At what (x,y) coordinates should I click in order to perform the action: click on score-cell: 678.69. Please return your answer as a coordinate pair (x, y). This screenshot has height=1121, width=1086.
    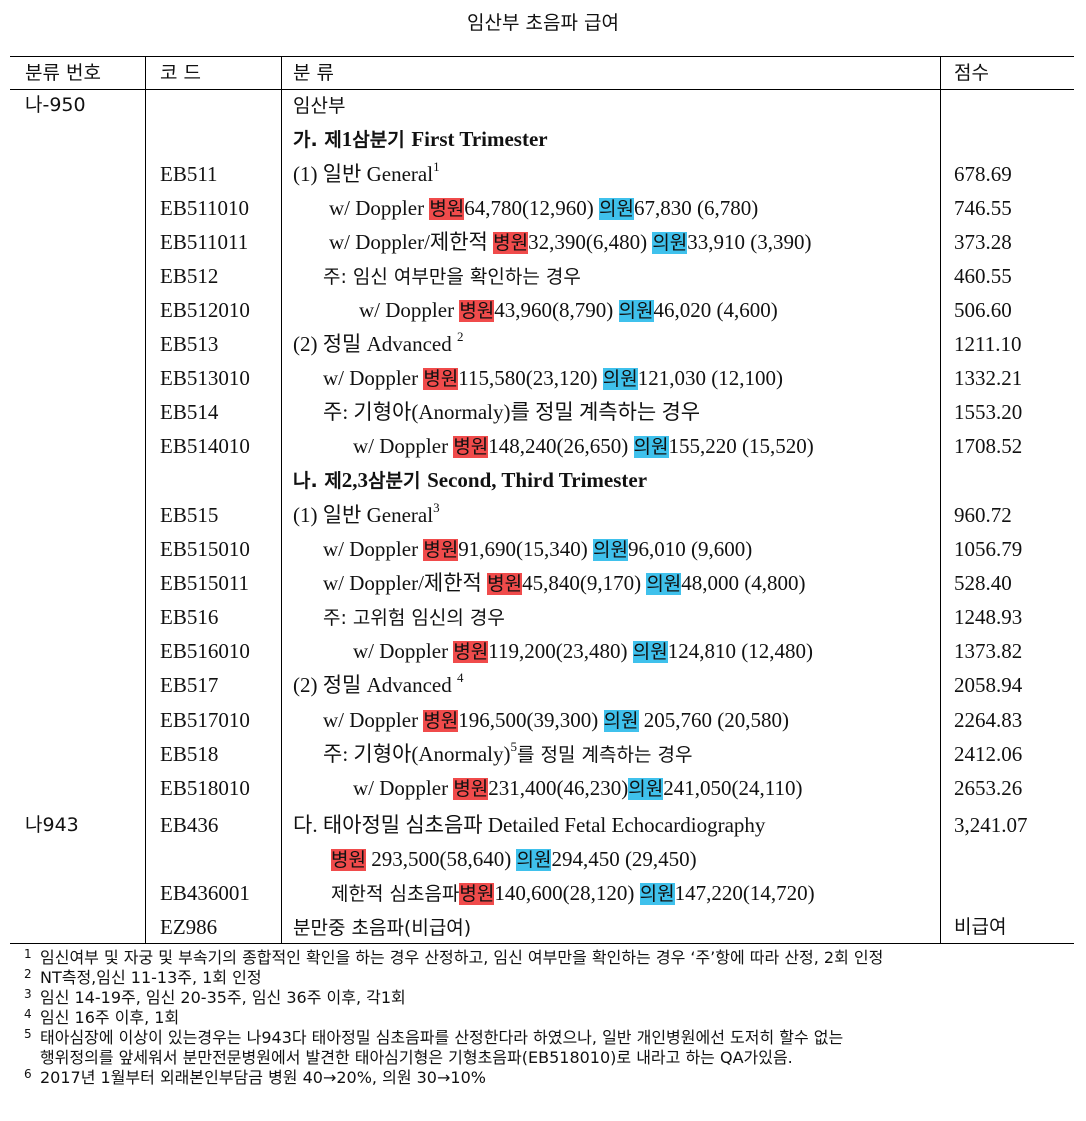
    Looking at the image, I should click on (983, 174).